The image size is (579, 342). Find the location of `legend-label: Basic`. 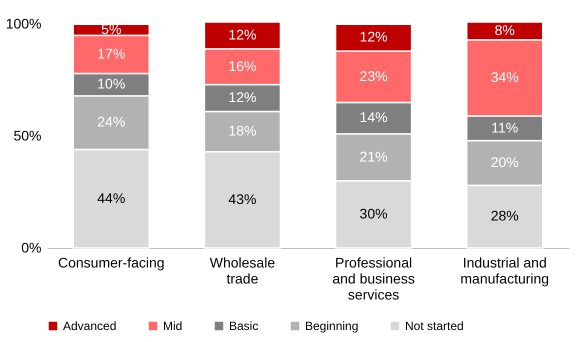

legend-label: Basic is located at coordinates (243, 326).